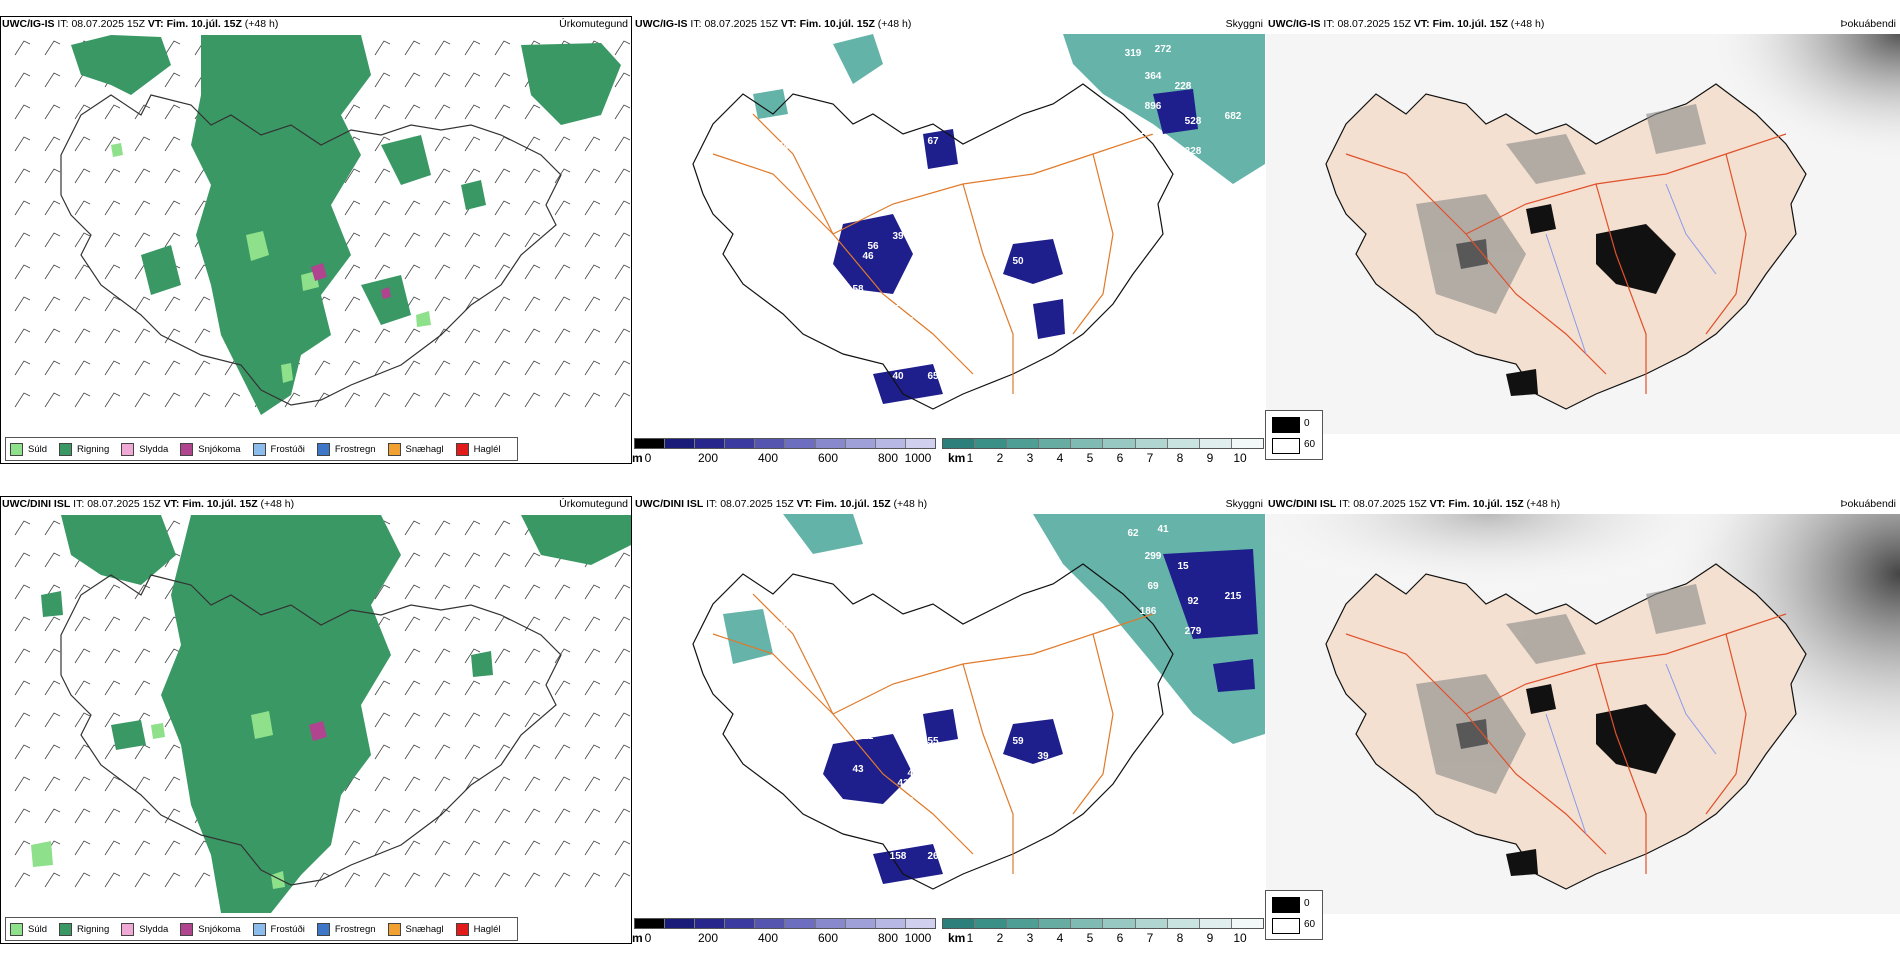 This screenshot has width=1900, height=964. I want to click on tick: 8, so click(1180, 458).